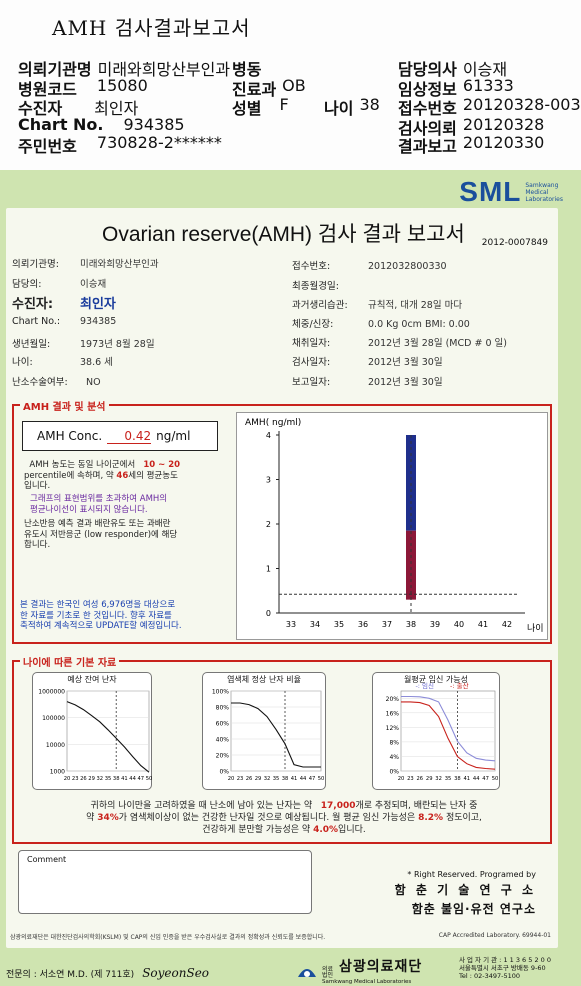 The height and width of the screenshot is (986, 581). What do you see at coordinates (394, 757) in the screenshot?
I see `y-tick-label: 4%` at bounding box center [394, 757].